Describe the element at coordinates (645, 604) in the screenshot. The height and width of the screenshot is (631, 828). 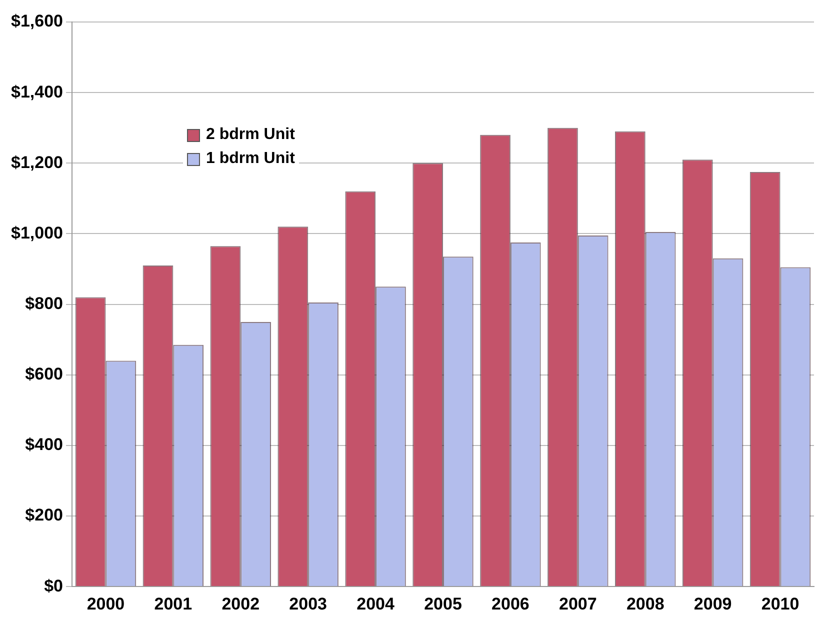
I see `x-tick-label: 2008` at that location.